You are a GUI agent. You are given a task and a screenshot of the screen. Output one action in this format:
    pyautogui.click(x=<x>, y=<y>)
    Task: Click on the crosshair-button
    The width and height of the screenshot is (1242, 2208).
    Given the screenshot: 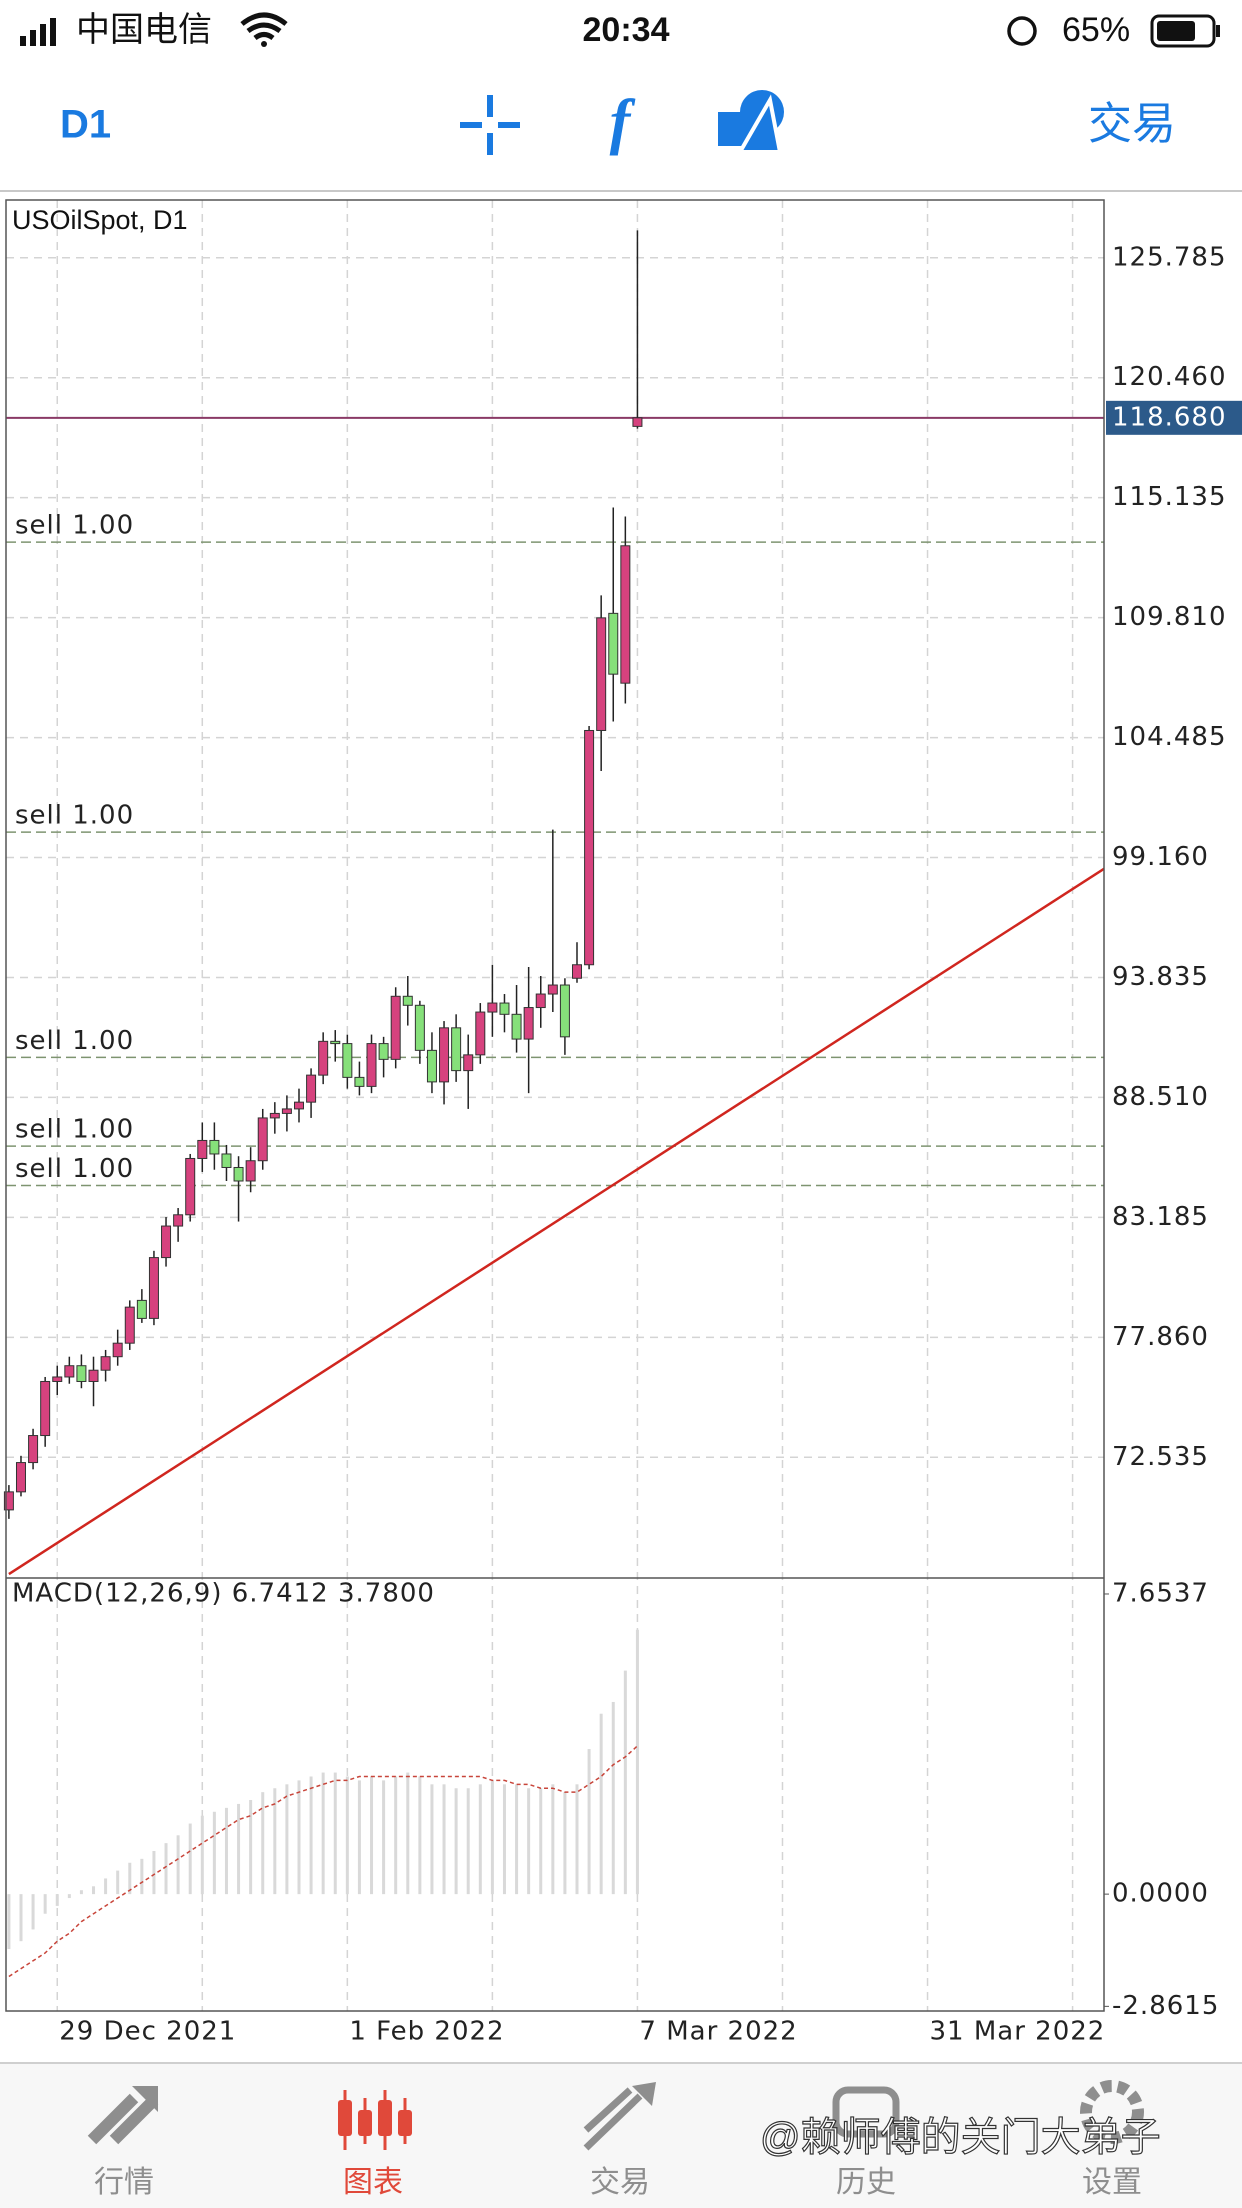 What is the action you would take?
    pyautogui.click(x=490, y=125)
    